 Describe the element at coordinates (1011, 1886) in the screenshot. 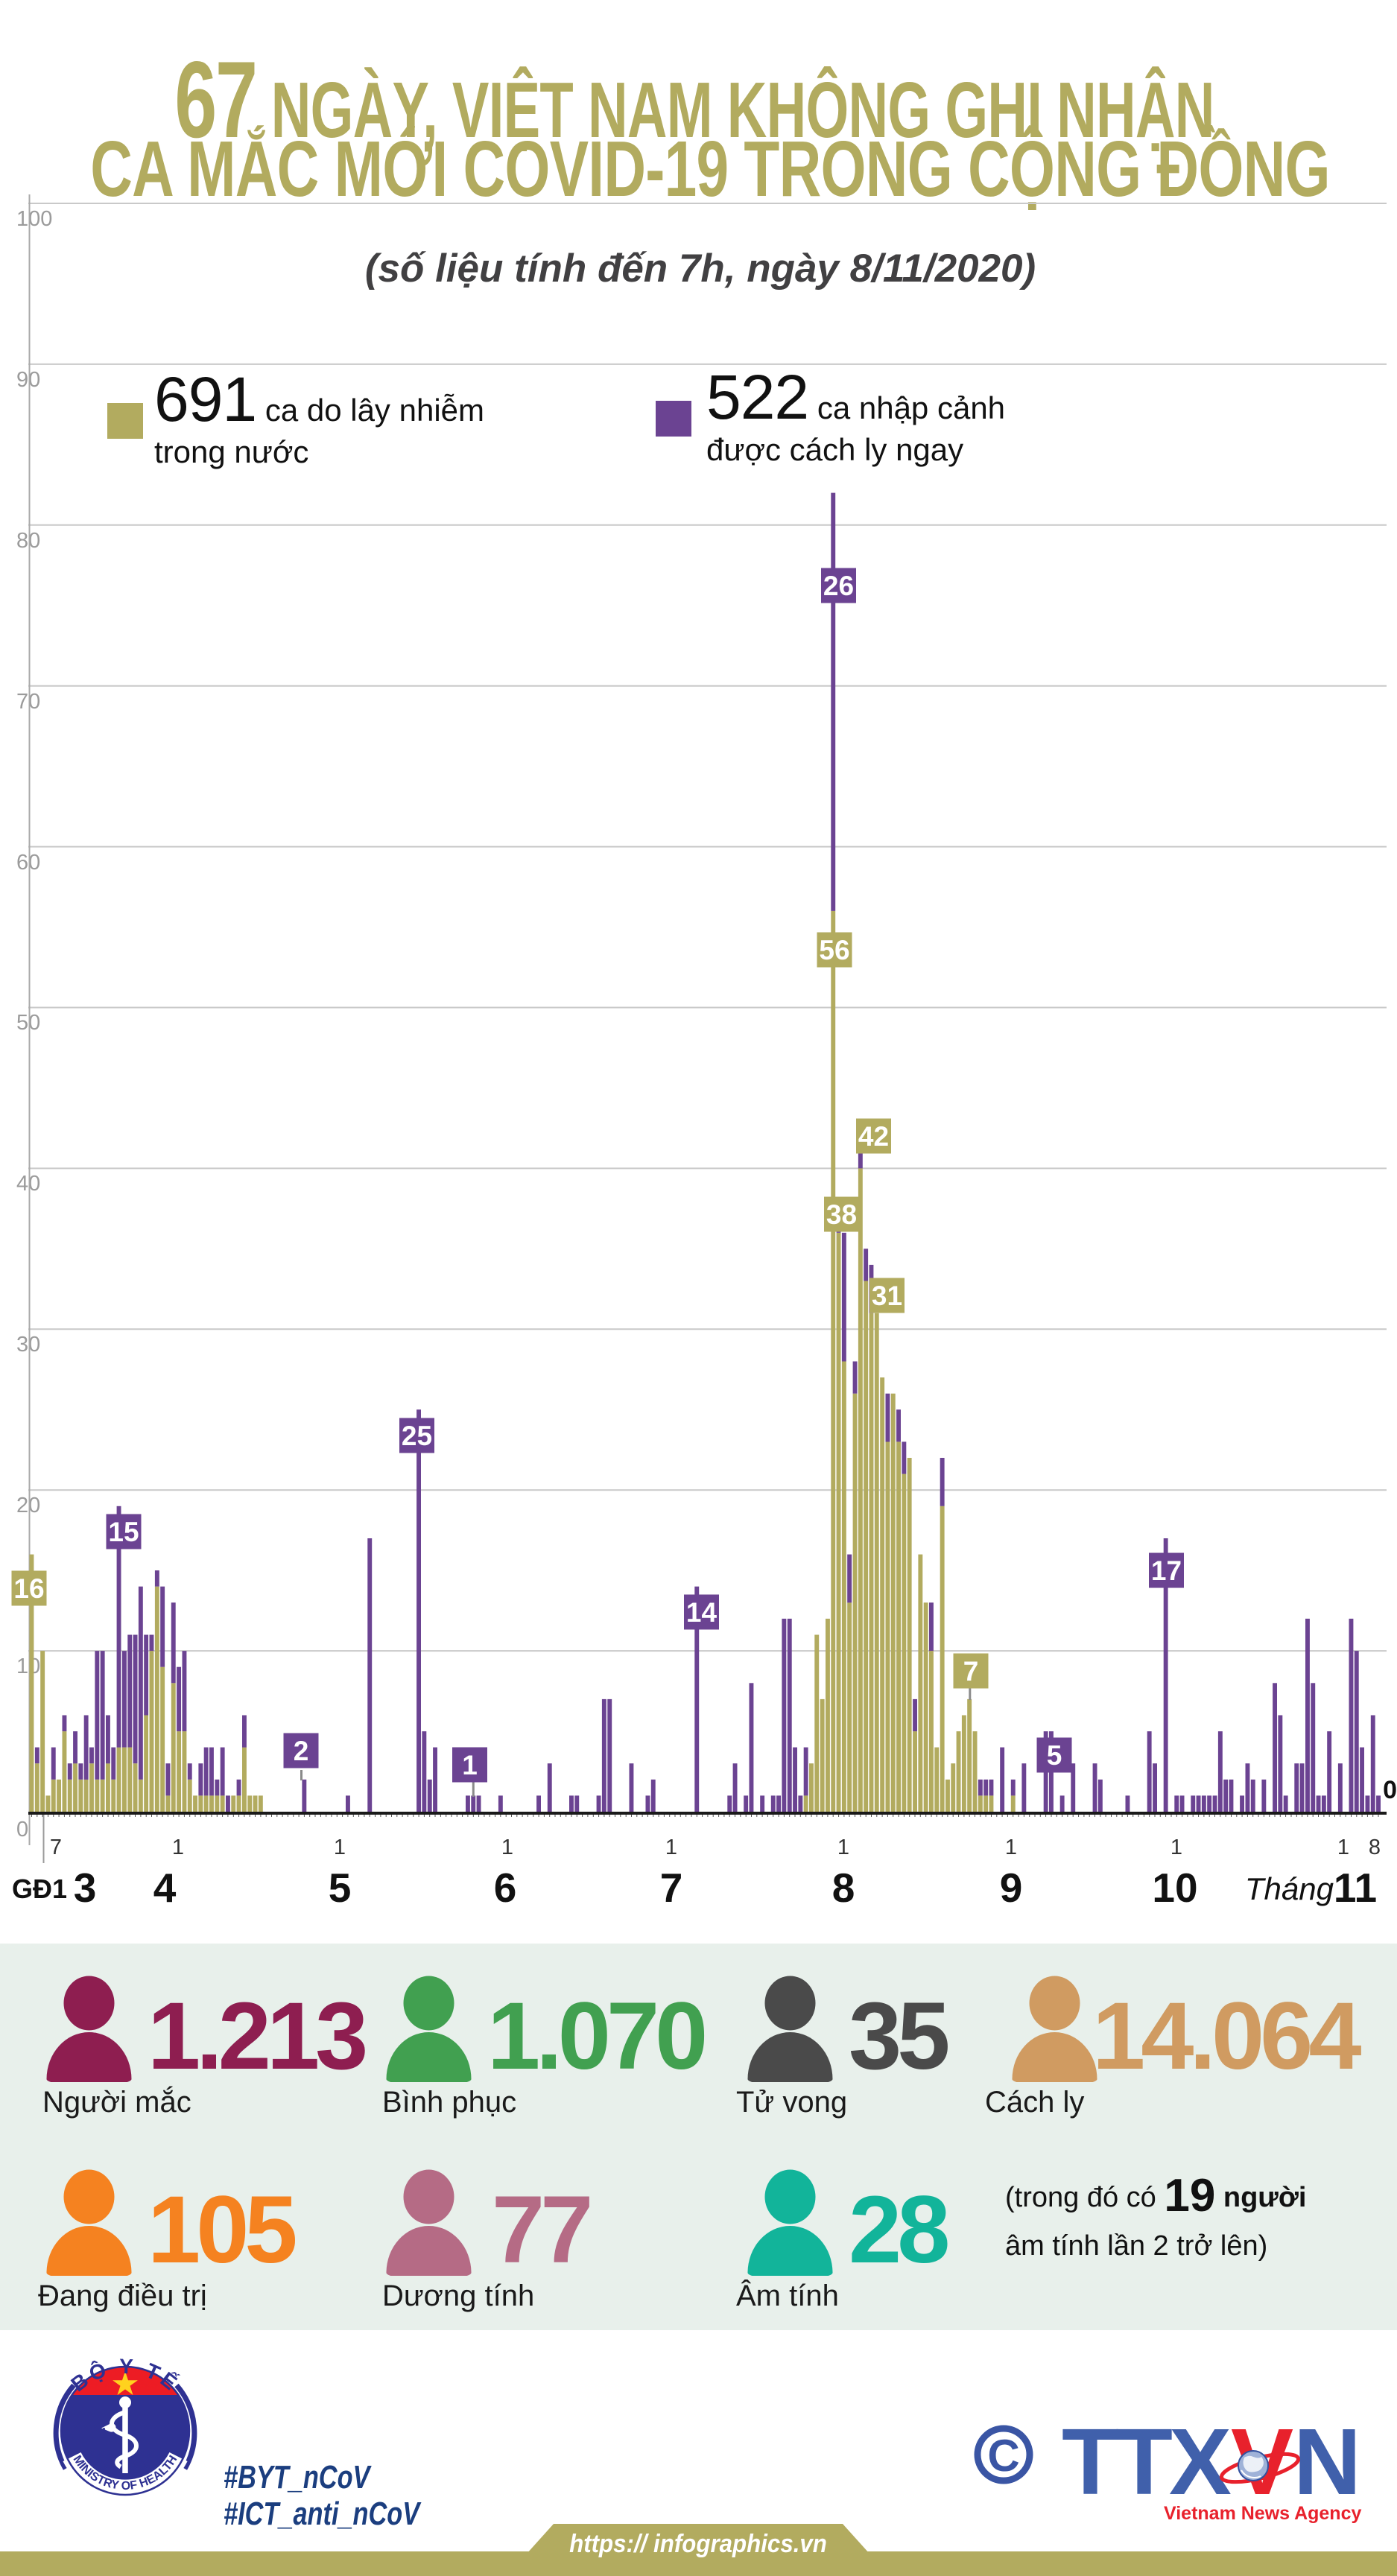

I see `svg-text: 9` at that location.